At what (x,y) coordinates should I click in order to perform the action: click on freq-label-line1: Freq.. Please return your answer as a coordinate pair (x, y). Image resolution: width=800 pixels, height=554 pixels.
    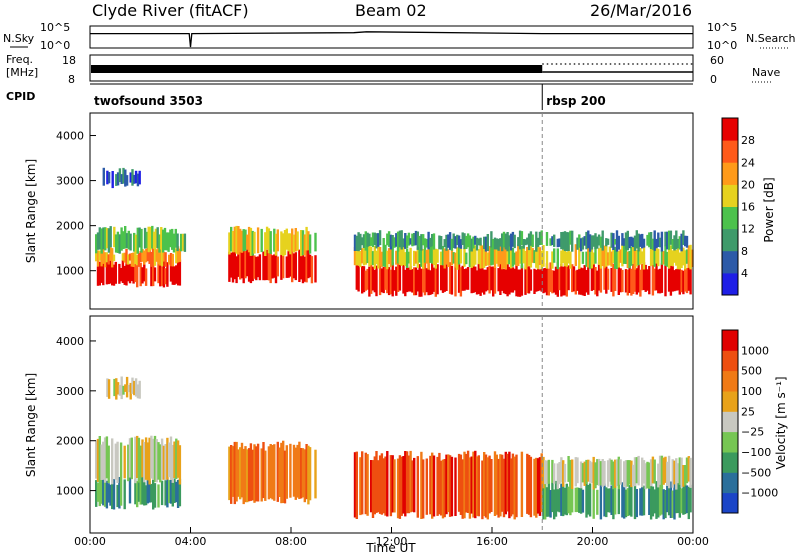
    Looking at the image, I should click on (19, 59).